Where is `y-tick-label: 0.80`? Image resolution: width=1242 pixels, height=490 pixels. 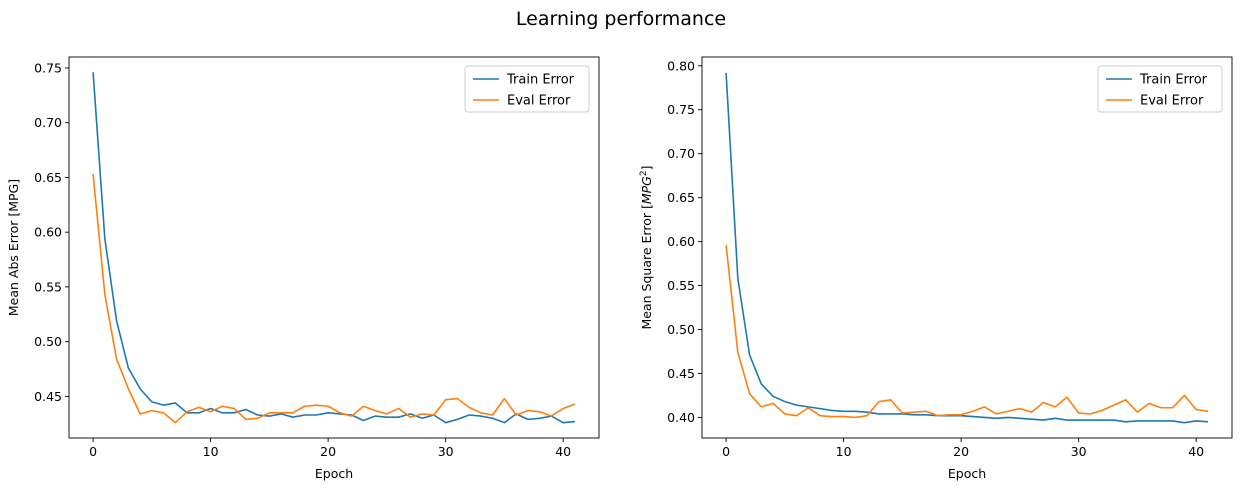
y-tick-label: 0.80 is located at coordinates (681, 65).